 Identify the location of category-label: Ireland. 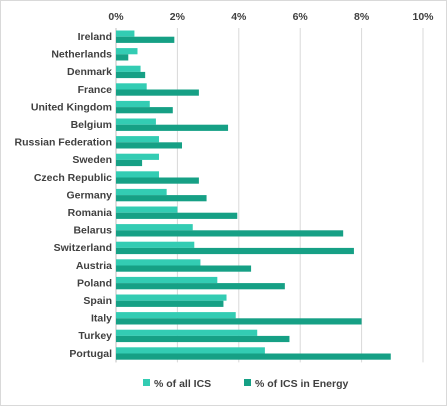
(95, 37).